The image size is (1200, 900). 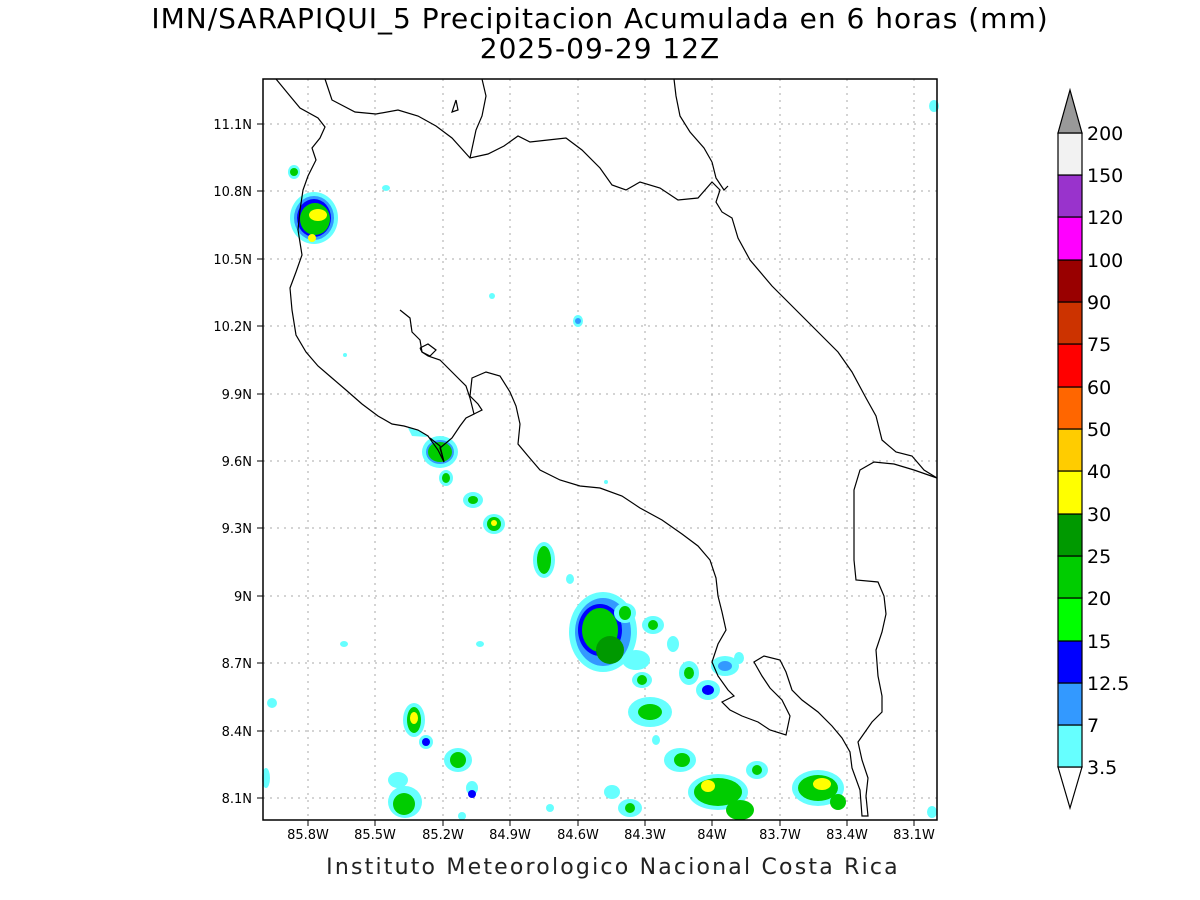 What do you see at coordinates (1099, 430) in the screenshot?
I see `colorbar-label: 50` at bounding box center [1099, 430].